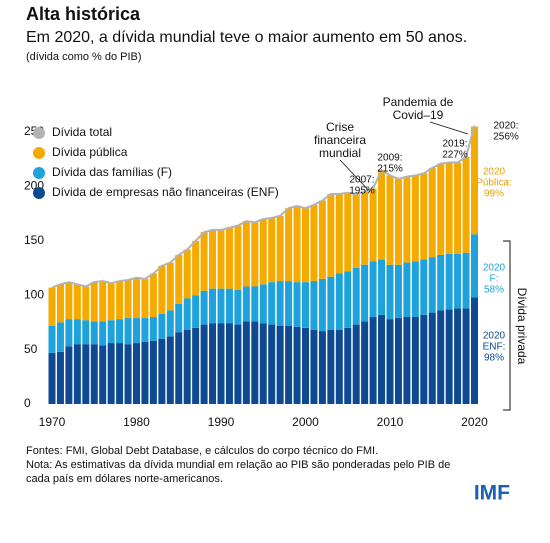  I want to click on legend-label: Dívida pública, so click(90, 152).